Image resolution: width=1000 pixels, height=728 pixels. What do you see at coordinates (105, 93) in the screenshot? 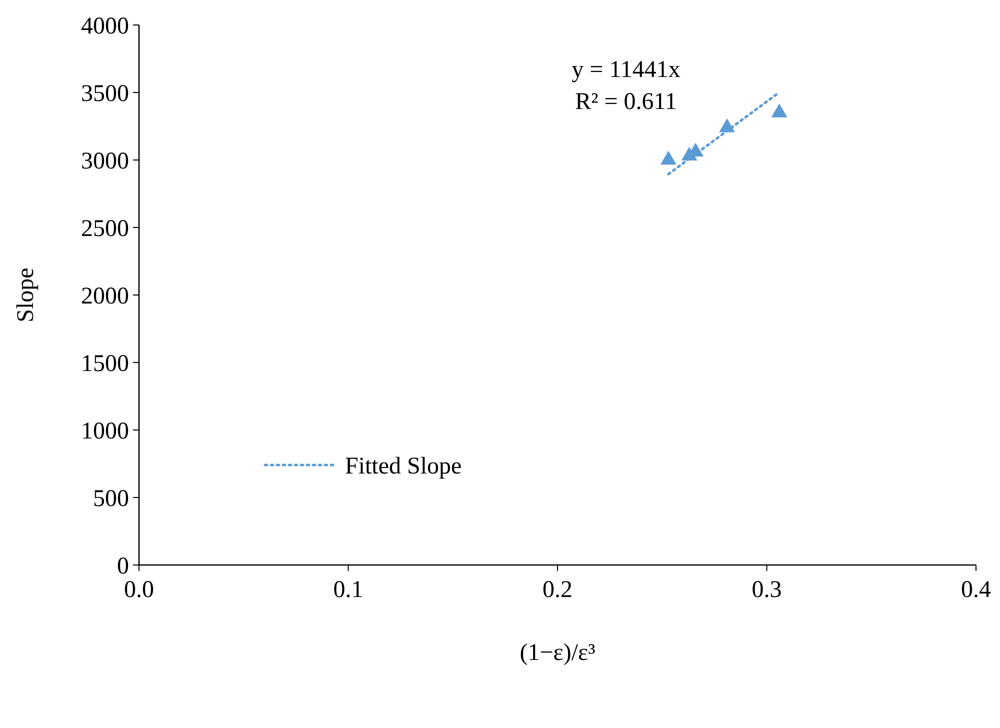
I see `y-tick-label: 3500` at bounding box center [105, 93].